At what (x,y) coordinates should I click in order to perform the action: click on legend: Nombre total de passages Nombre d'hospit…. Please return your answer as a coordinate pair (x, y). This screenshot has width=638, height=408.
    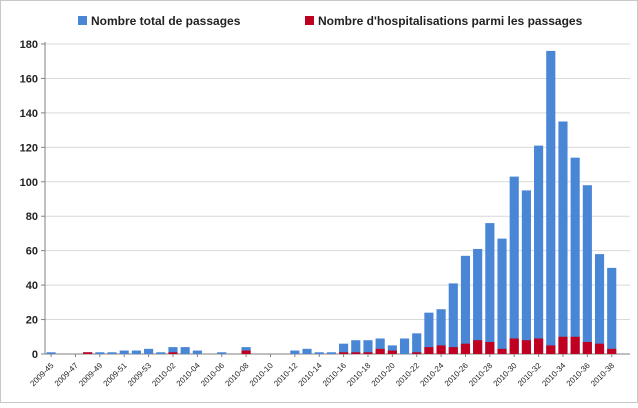
    Looking at the image, I should click on (330, 21).